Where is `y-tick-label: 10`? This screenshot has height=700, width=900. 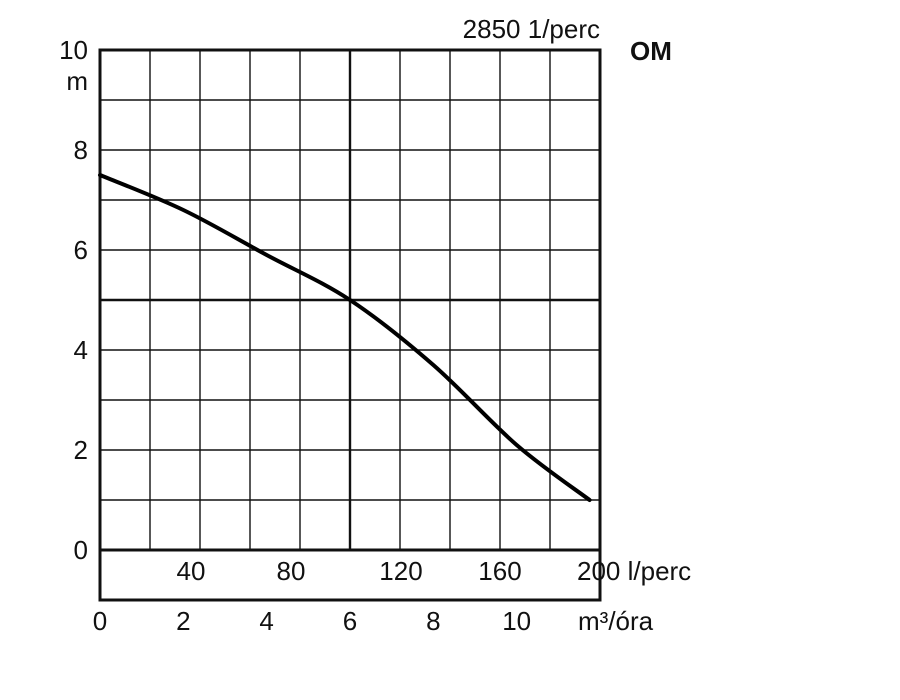
y-tick-label: 10 is located at coordinates (73, 50).